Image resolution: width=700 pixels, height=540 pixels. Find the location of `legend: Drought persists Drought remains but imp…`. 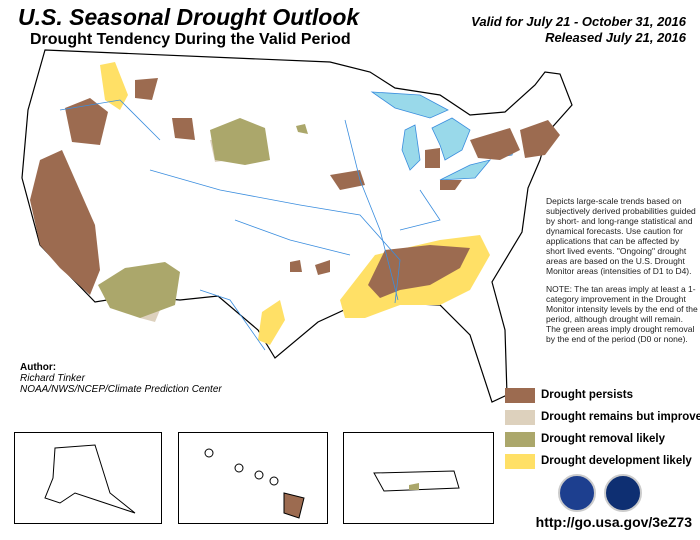

legend: Drought persists Drought remains but imp… is located at coordinates (602, 428).